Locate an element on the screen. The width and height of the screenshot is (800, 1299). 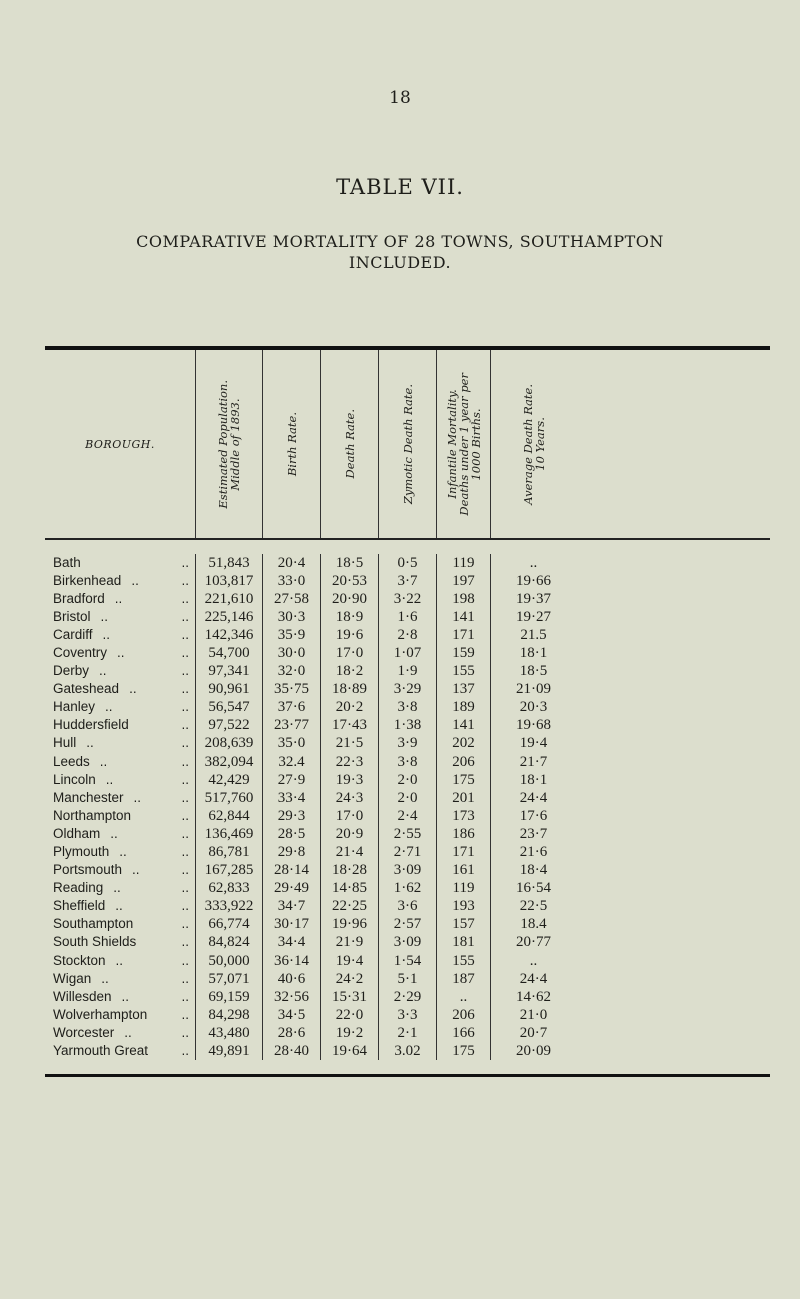
table-title: TABLE VII. is located at coordinates (400, 187).